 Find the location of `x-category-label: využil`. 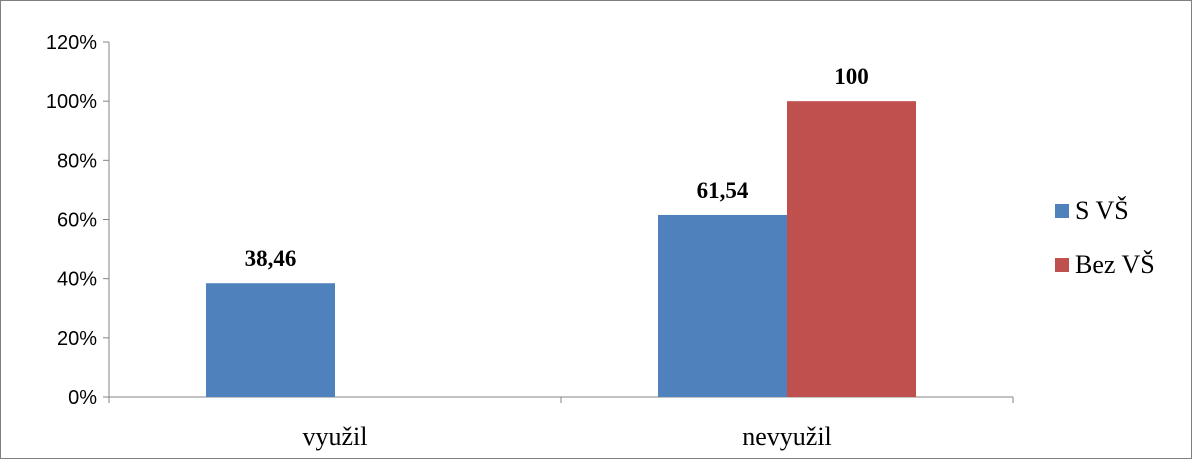

x-category-label: využil is located at coordinates (335, 436).